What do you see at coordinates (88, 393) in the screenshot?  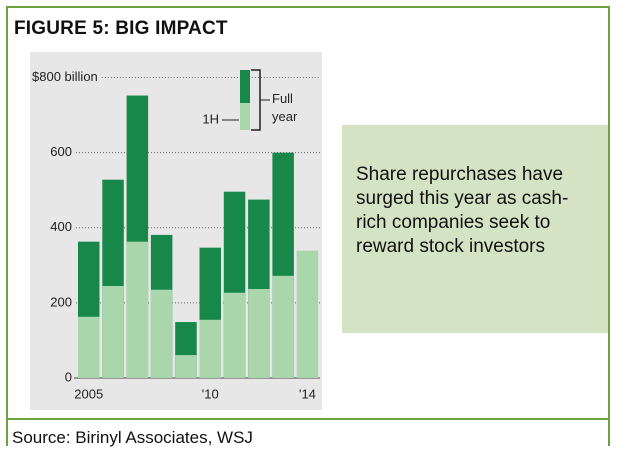 I see `x-tick-label: 2005` at bounding box center [88, 393].